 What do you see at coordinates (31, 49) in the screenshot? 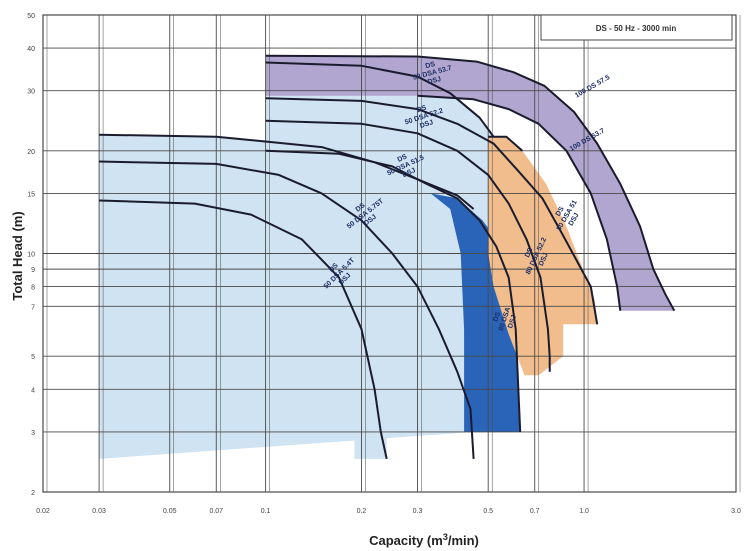
I see `y-tick-label-11: 40` at bounding box center [31, 49].